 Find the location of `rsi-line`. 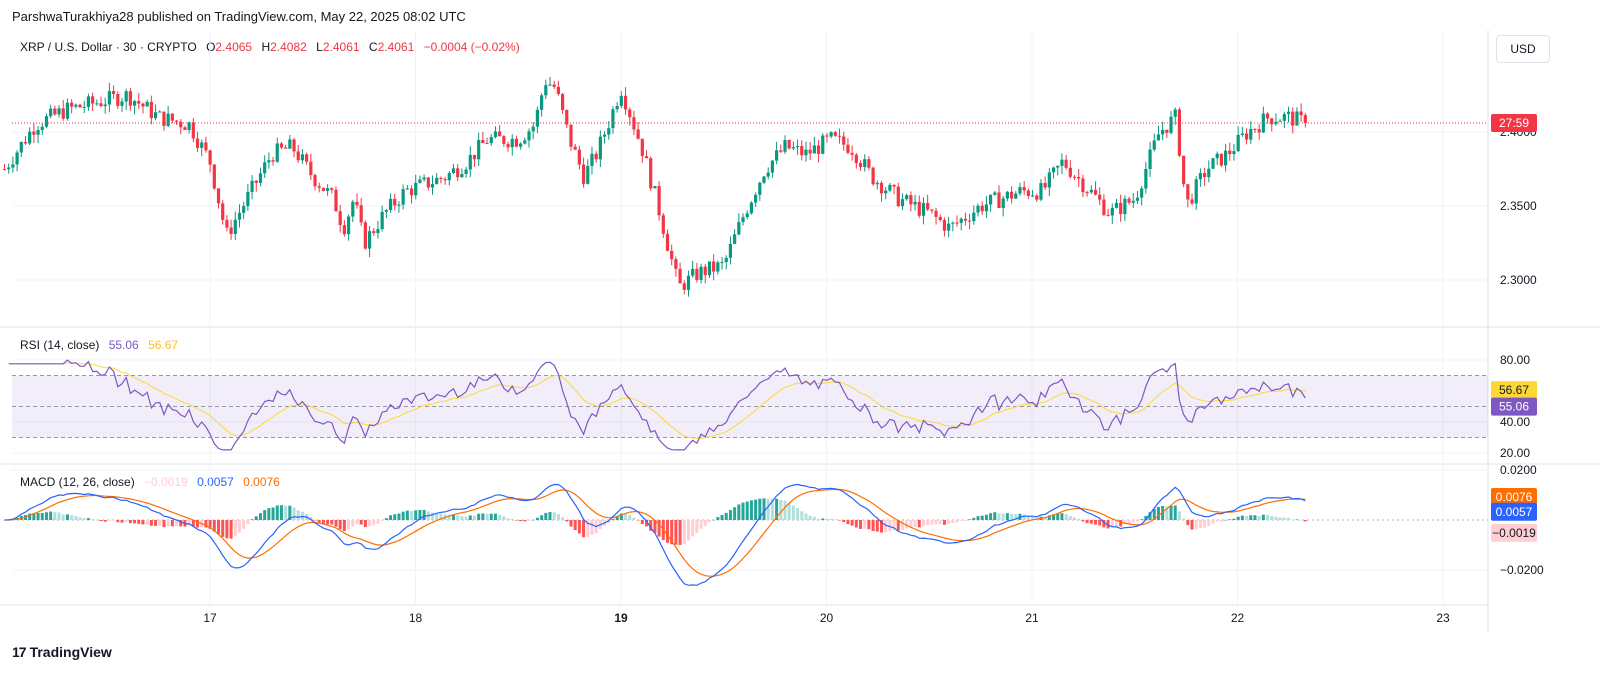

rsi-line is located at coordinates (657, 405).